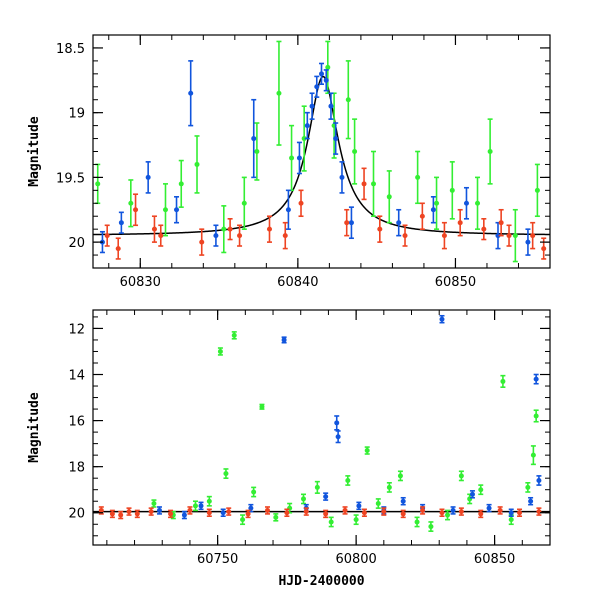 Image resolution: width=600 pixels, height=600 pixels. I want to click on x-tick-label: 60830, so click(140, 282).